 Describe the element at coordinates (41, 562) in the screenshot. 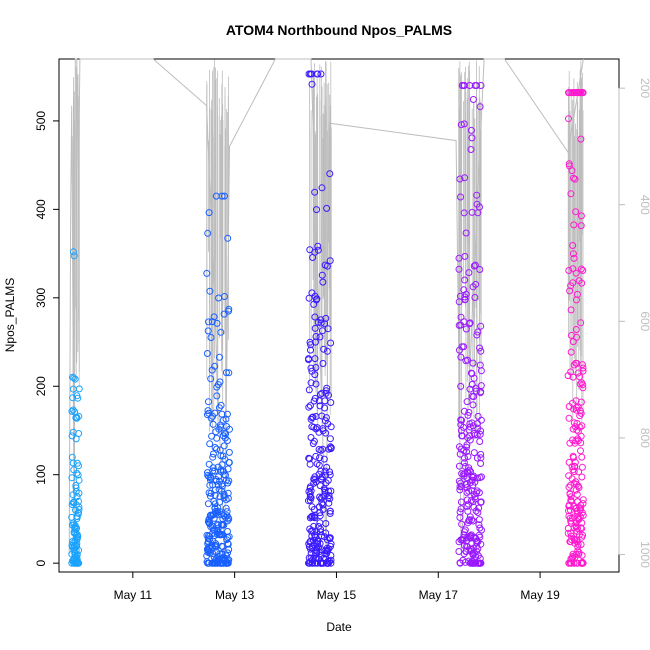

I see `y-tick-label: 0` at that location.